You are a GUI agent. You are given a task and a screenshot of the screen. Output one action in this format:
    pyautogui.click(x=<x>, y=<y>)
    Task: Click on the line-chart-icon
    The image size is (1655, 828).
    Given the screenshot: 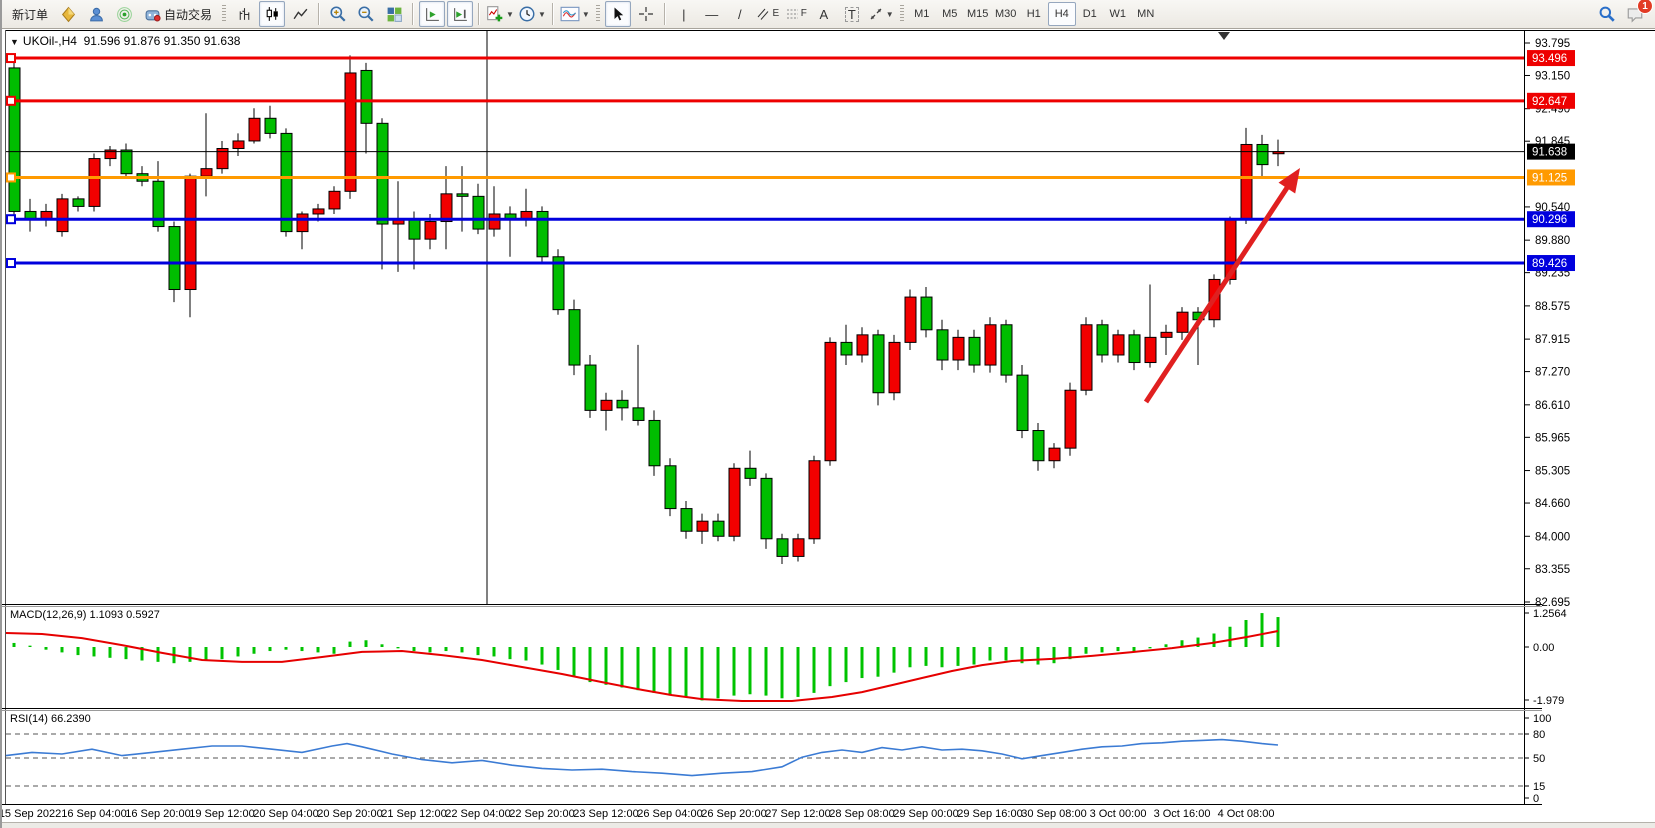 What is the action you would take?
    pyautogui.click(x=300, y=14)
    